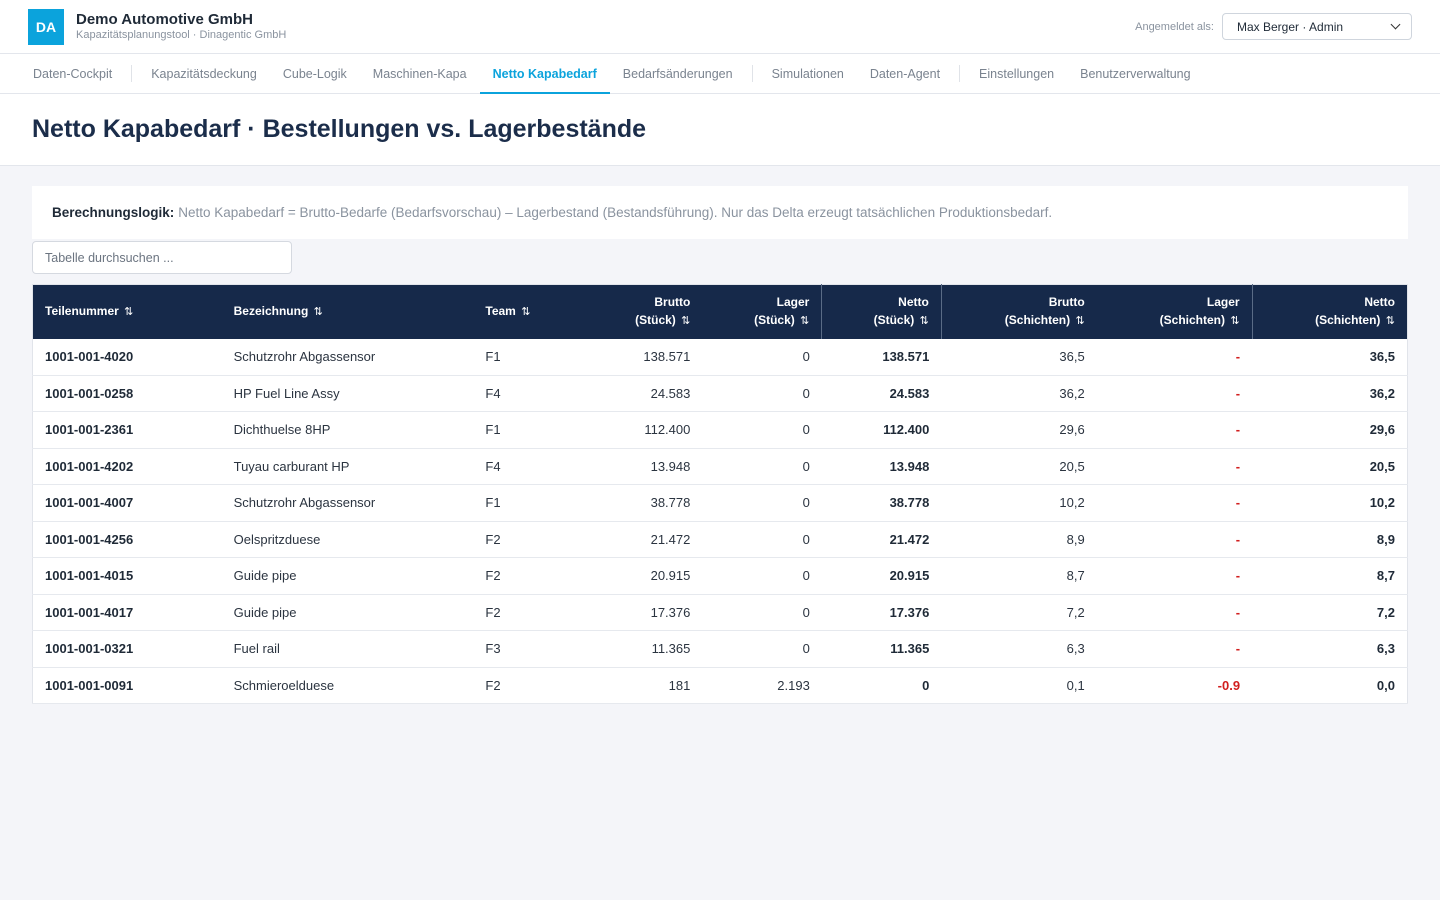 This screenshot has width=1440, height=900. I want to click on cell-lager-schichten: -0.9, so click(1229, 685).